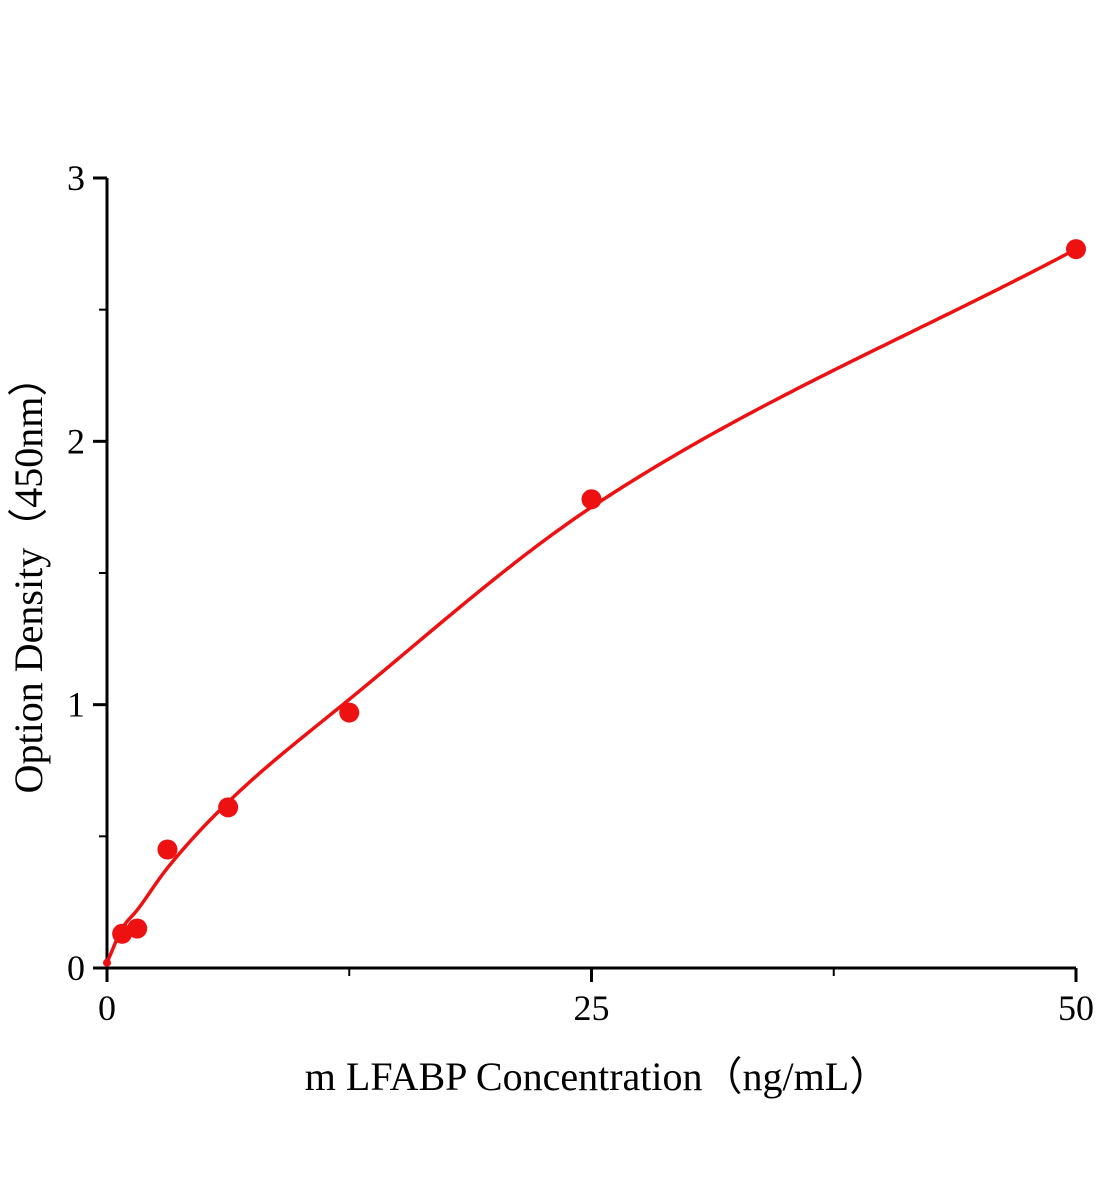 Image resolution: width=1104 pixels, height=1200 pixels. I want to click on x-axis-title: m LFABP Concentration（ng/mL）, so click(597, 1076).